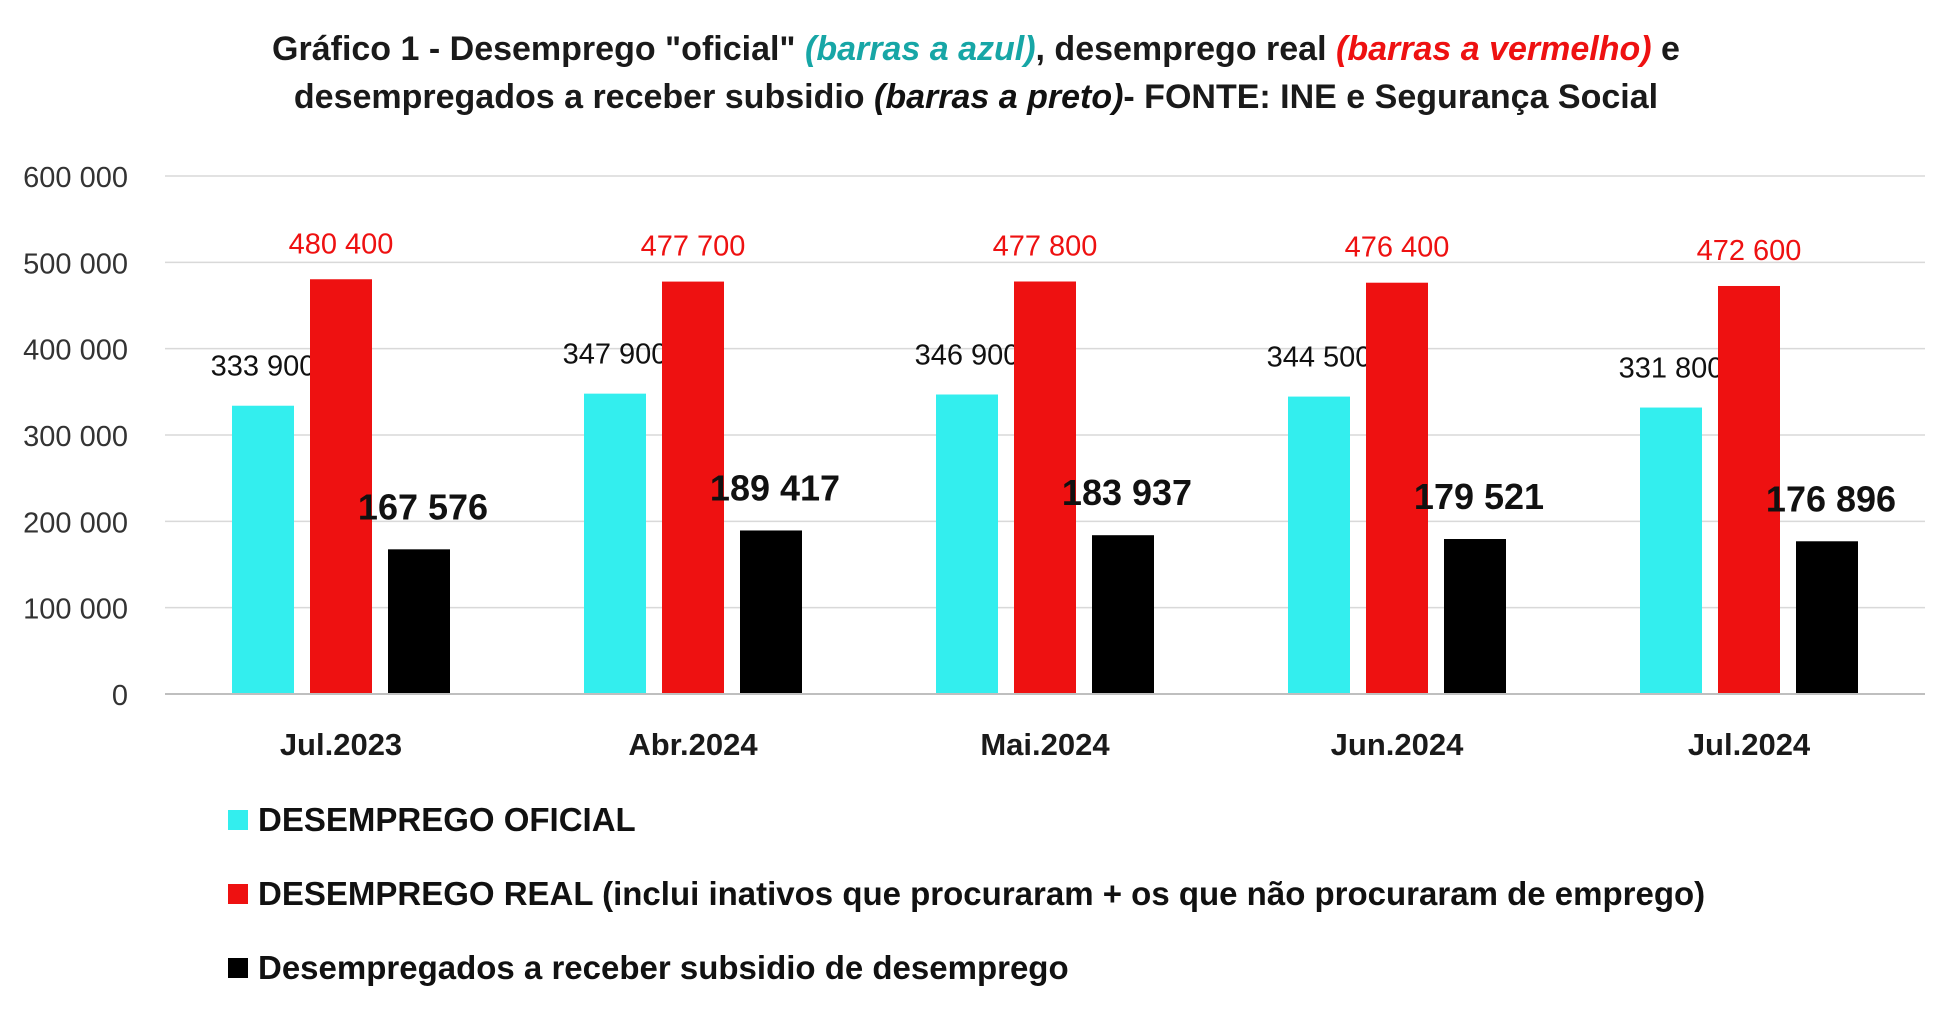 The image size is (1952, 1022). What do you see at coordinates (693, 744) in the screenshot?
I see `x-tick-label: Abr.2024` at bounding box center [693, 744].